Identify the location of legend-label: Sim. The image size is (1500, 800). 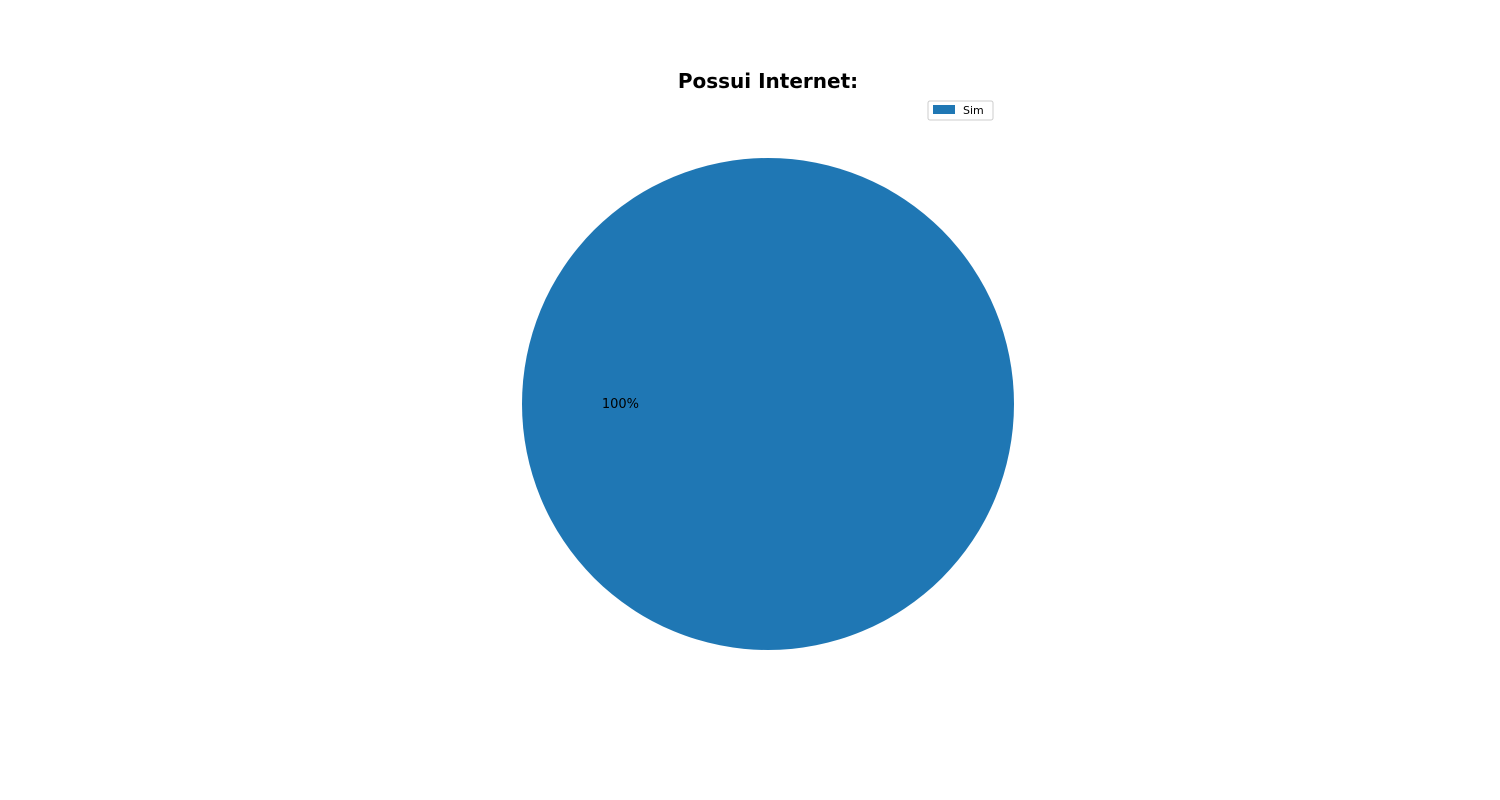
(973, 110).